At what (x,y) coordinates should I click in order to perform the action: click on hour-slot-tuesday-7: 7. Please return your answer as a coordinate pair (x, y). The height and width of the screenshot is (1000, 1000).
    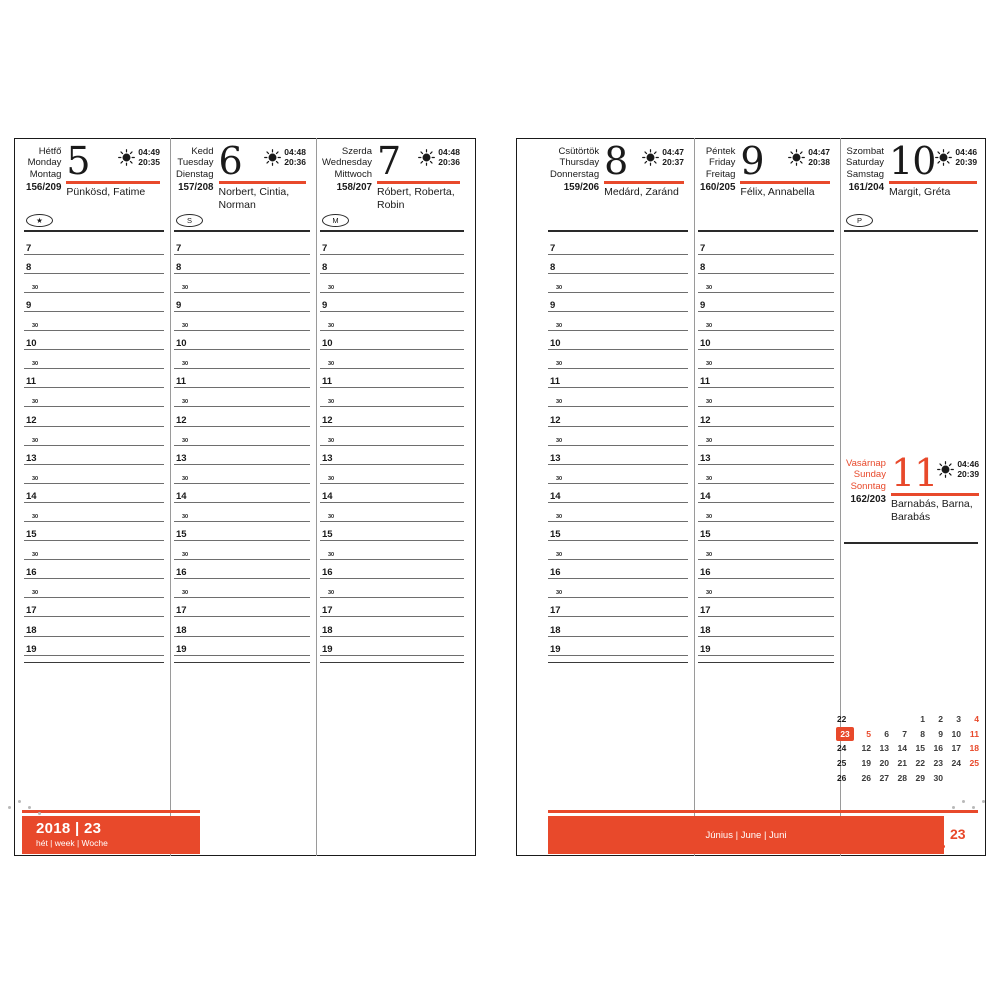
    Looking at the image, I should click on (242, 245).